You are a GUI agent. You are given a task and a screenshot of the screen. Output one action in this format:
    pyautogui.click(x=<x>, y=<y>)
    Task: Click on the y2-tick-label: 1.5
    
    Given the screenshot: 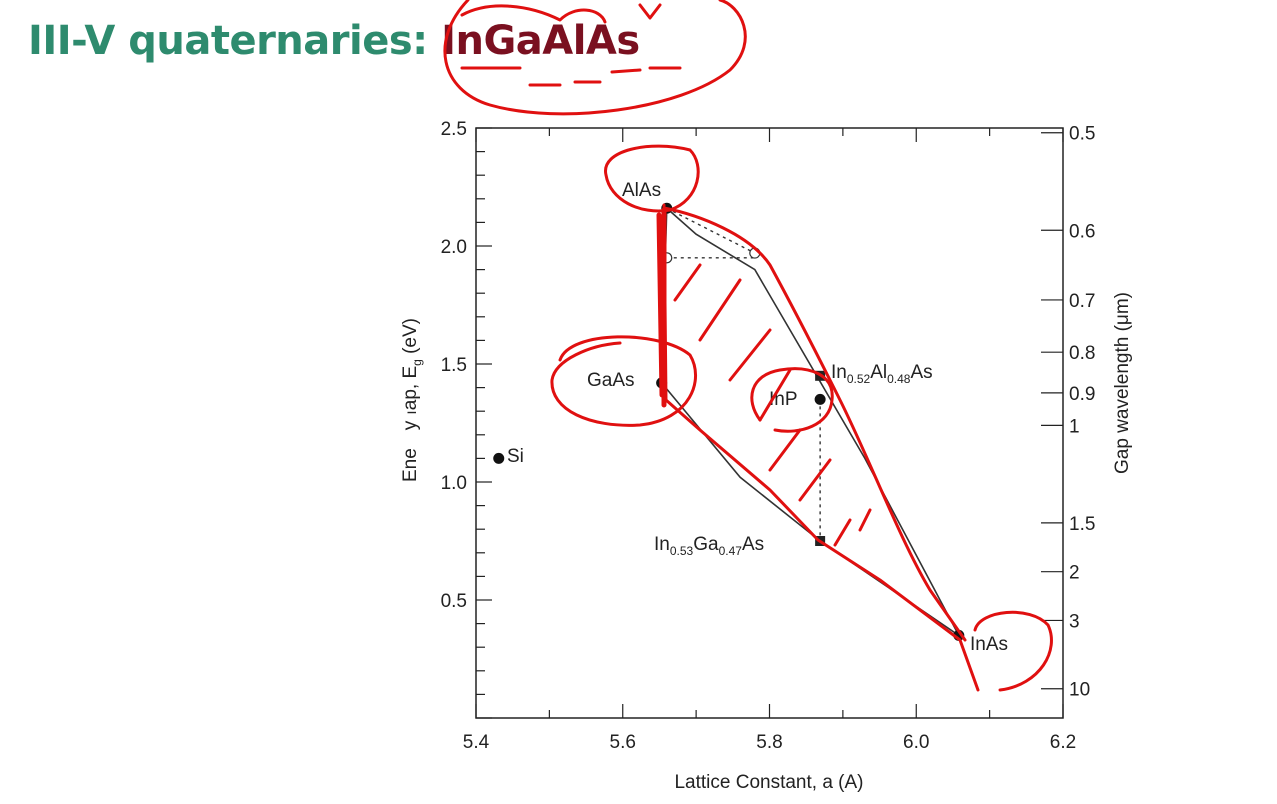 What is the action you would take?
    pyautogui.click(x=1082, y=524)
    